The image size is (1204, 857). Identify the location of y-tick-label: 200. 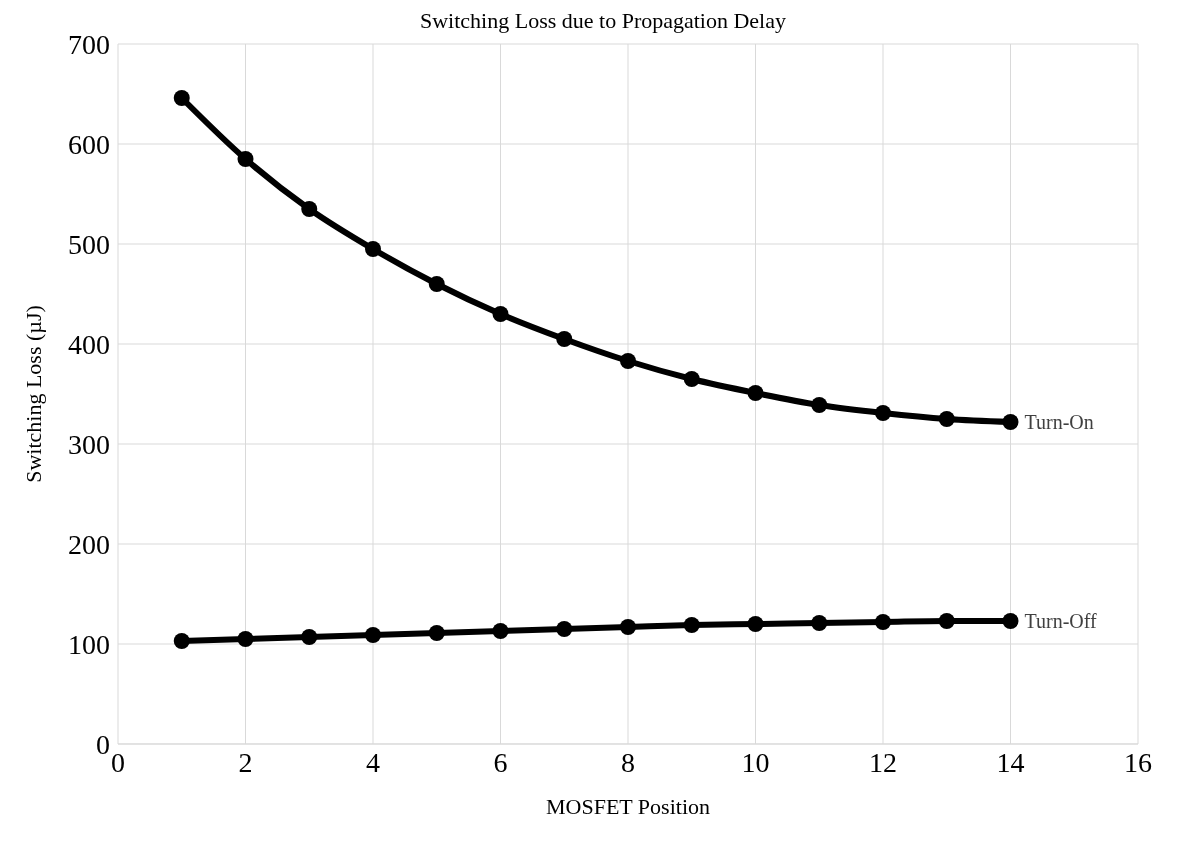
(89, 544).